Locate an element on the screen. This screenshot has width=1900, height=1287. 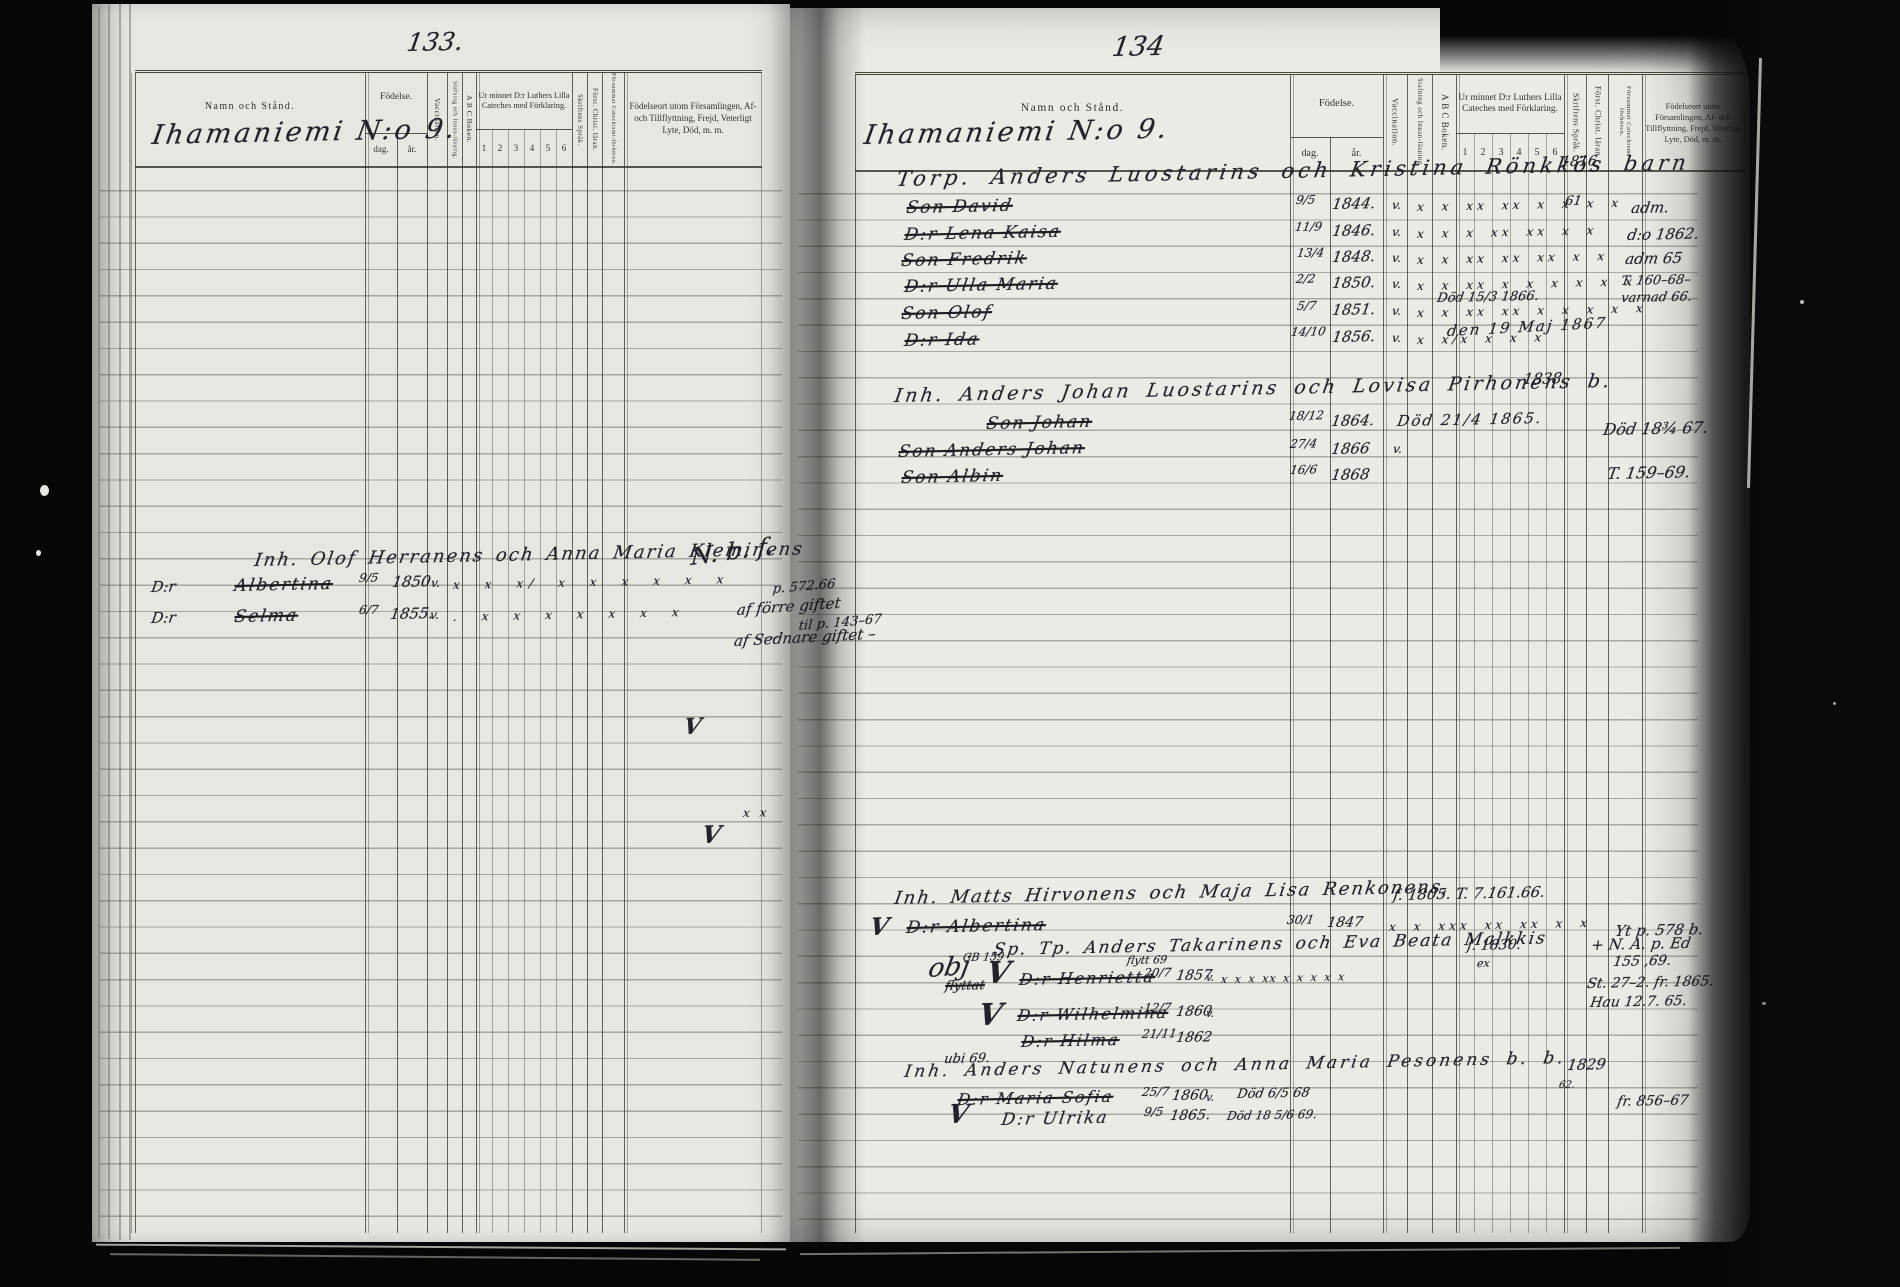
entry-name: Selma is located at coordinates (266, 616).